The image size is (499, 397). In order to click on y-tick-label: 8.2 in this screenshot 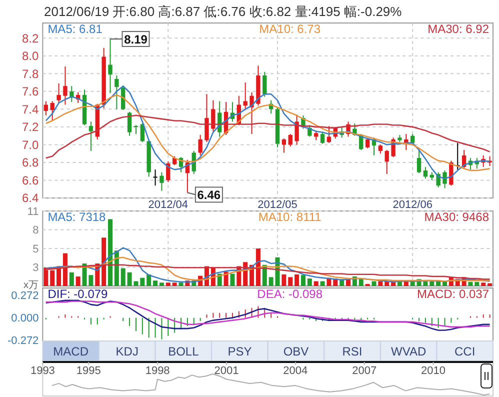, I will do `click(31, 38)`.